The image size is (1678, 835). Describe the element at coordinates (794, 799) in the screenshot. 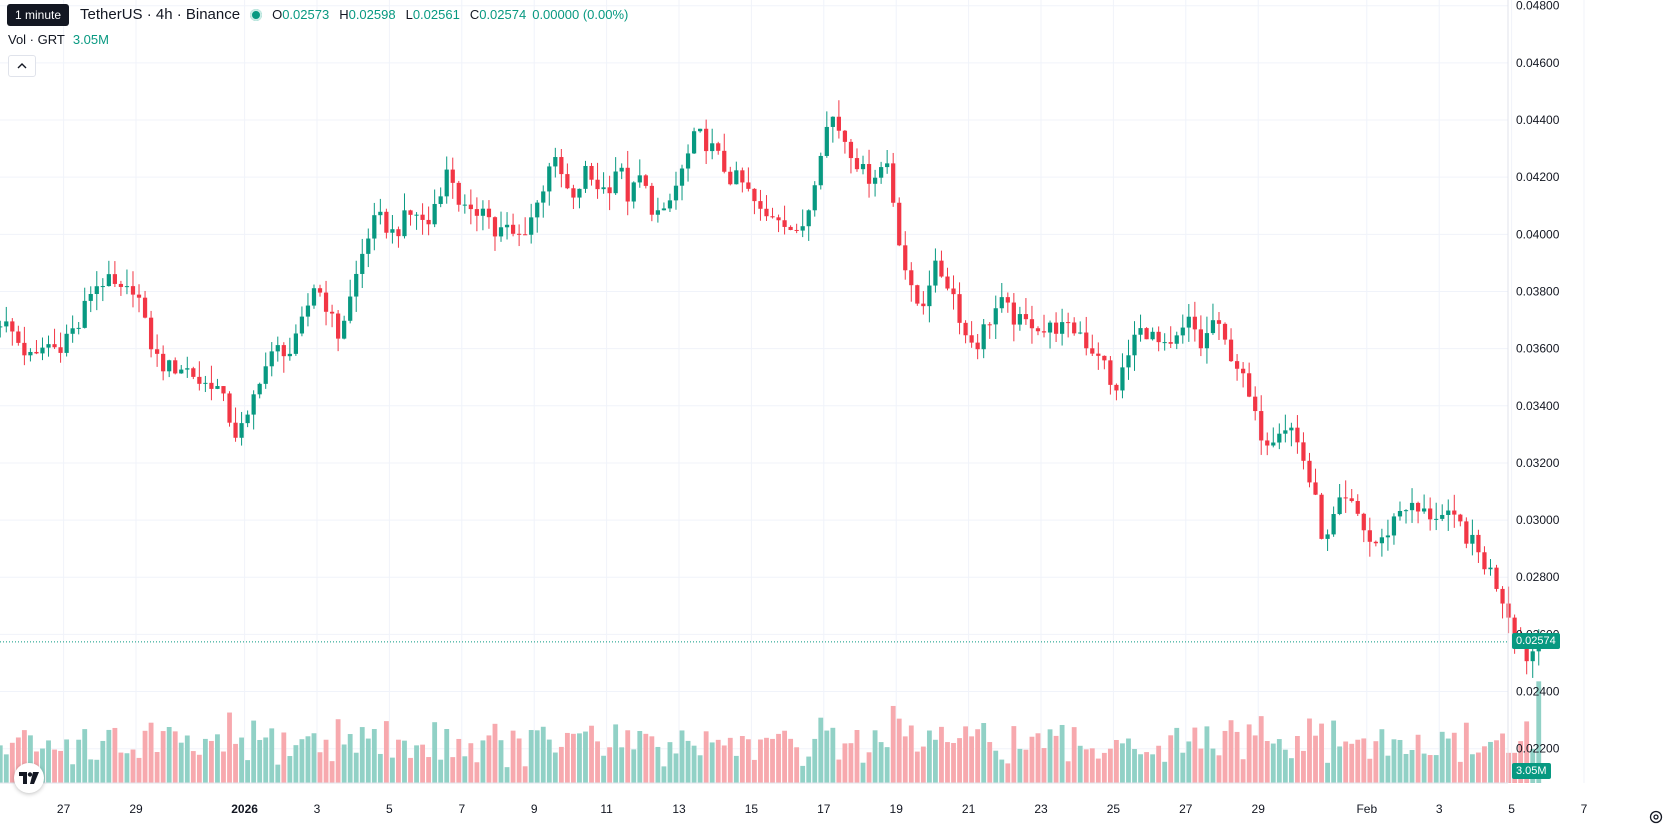

I see `time-axis: 27 29 2026 3 5 7 9 11 13 15 17 19 21 23 25 27 29 Feb 3 5 7` at that location.